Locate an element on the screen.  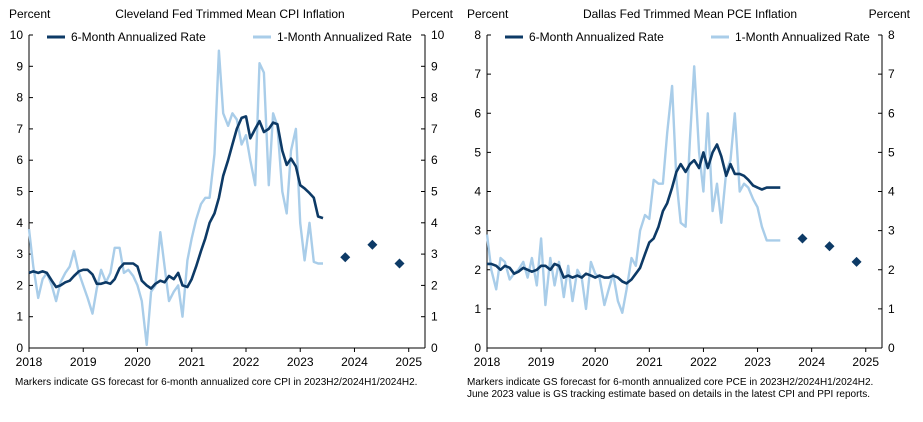
left-ylabel-right: Percent is located at coordinates (433, 14).